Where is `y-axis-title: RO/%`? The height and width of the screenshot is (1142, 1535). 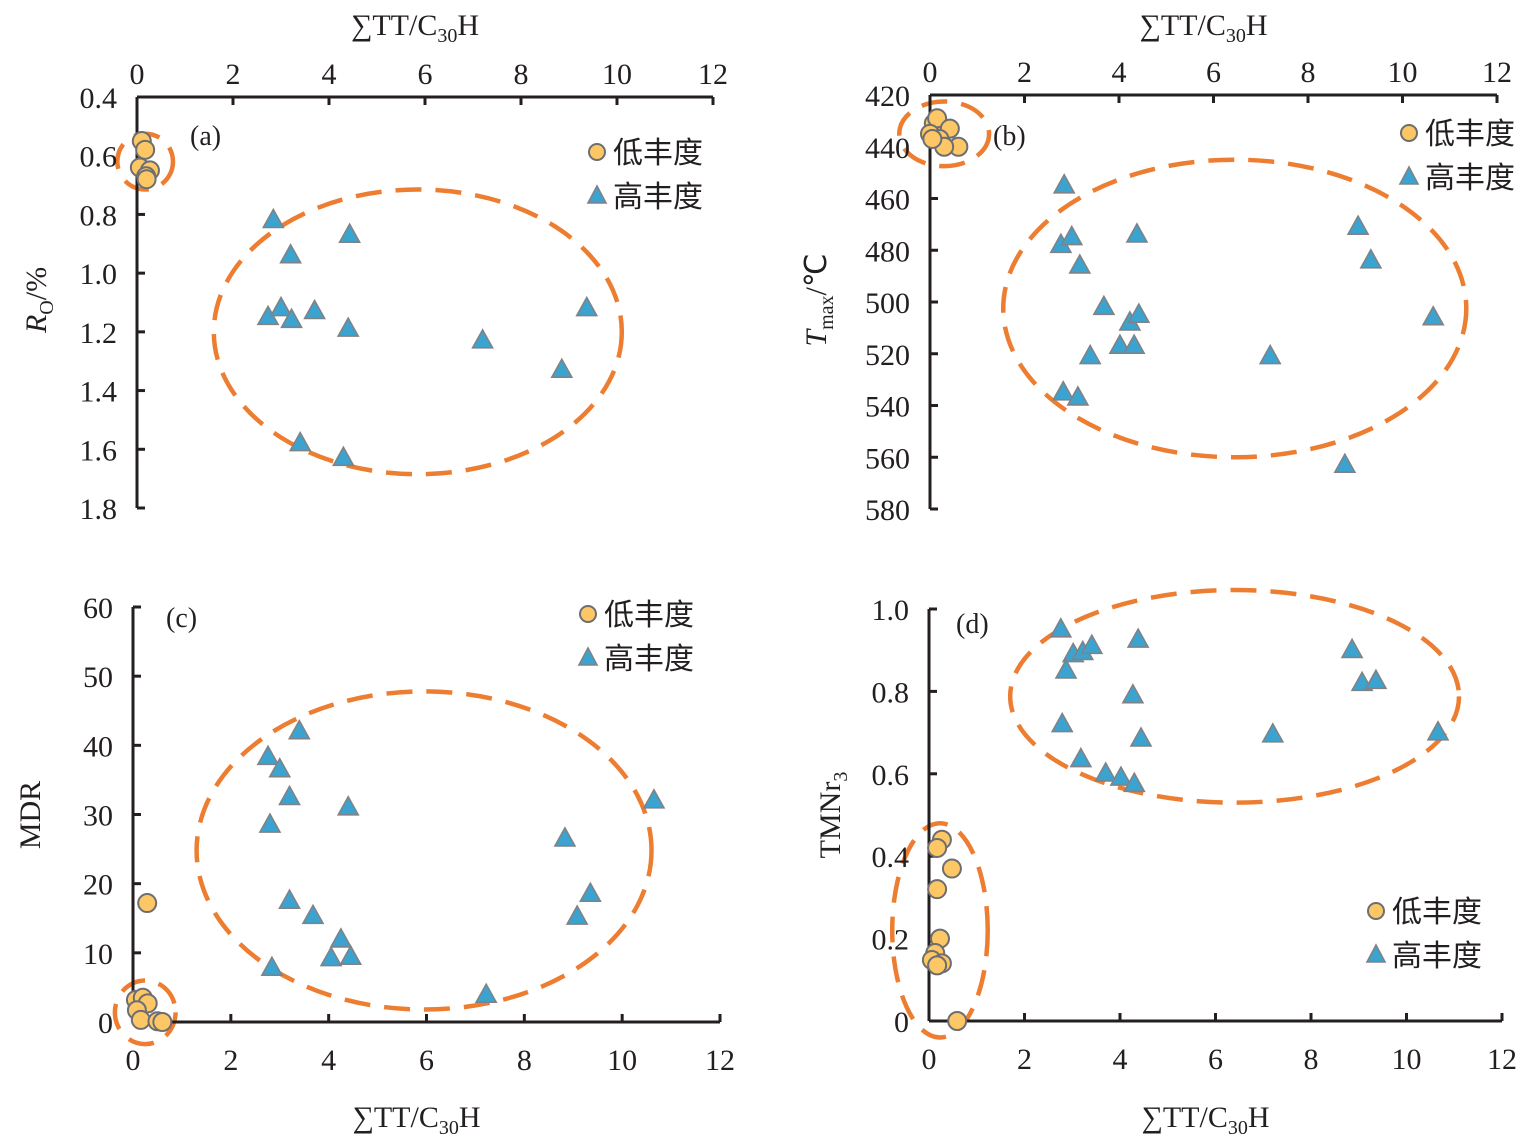 y-axis-title: RO/% is located at coordinates (39, 300).